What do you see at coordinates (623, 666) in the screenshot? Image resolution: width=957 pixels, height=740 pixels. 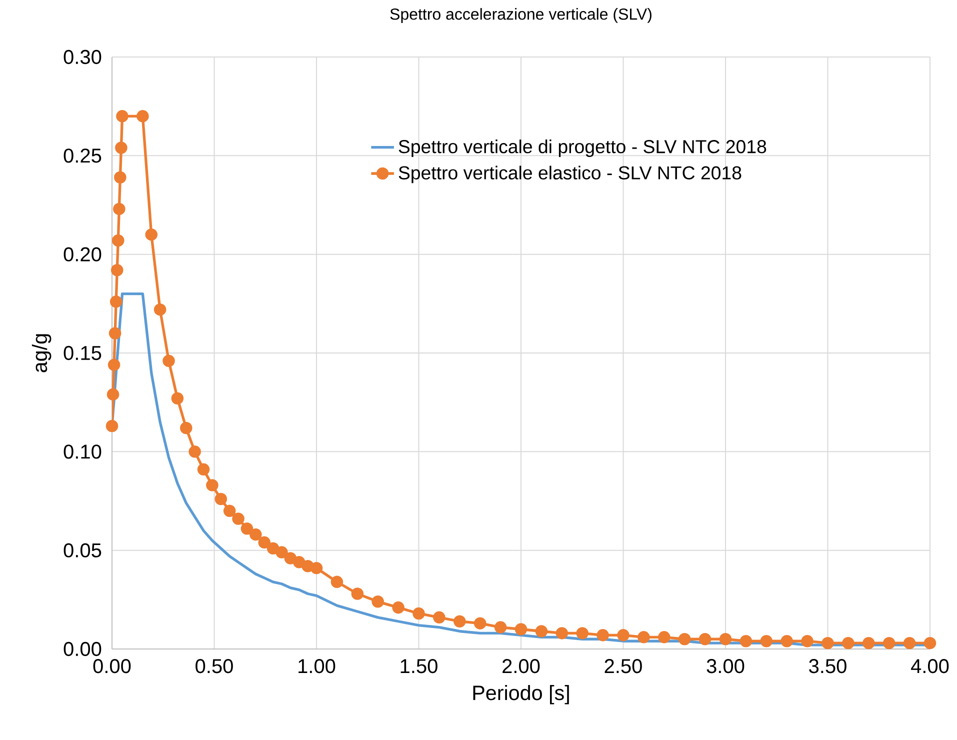 I see `x-tick-label: 2.50` at bounding box center [623, 666].